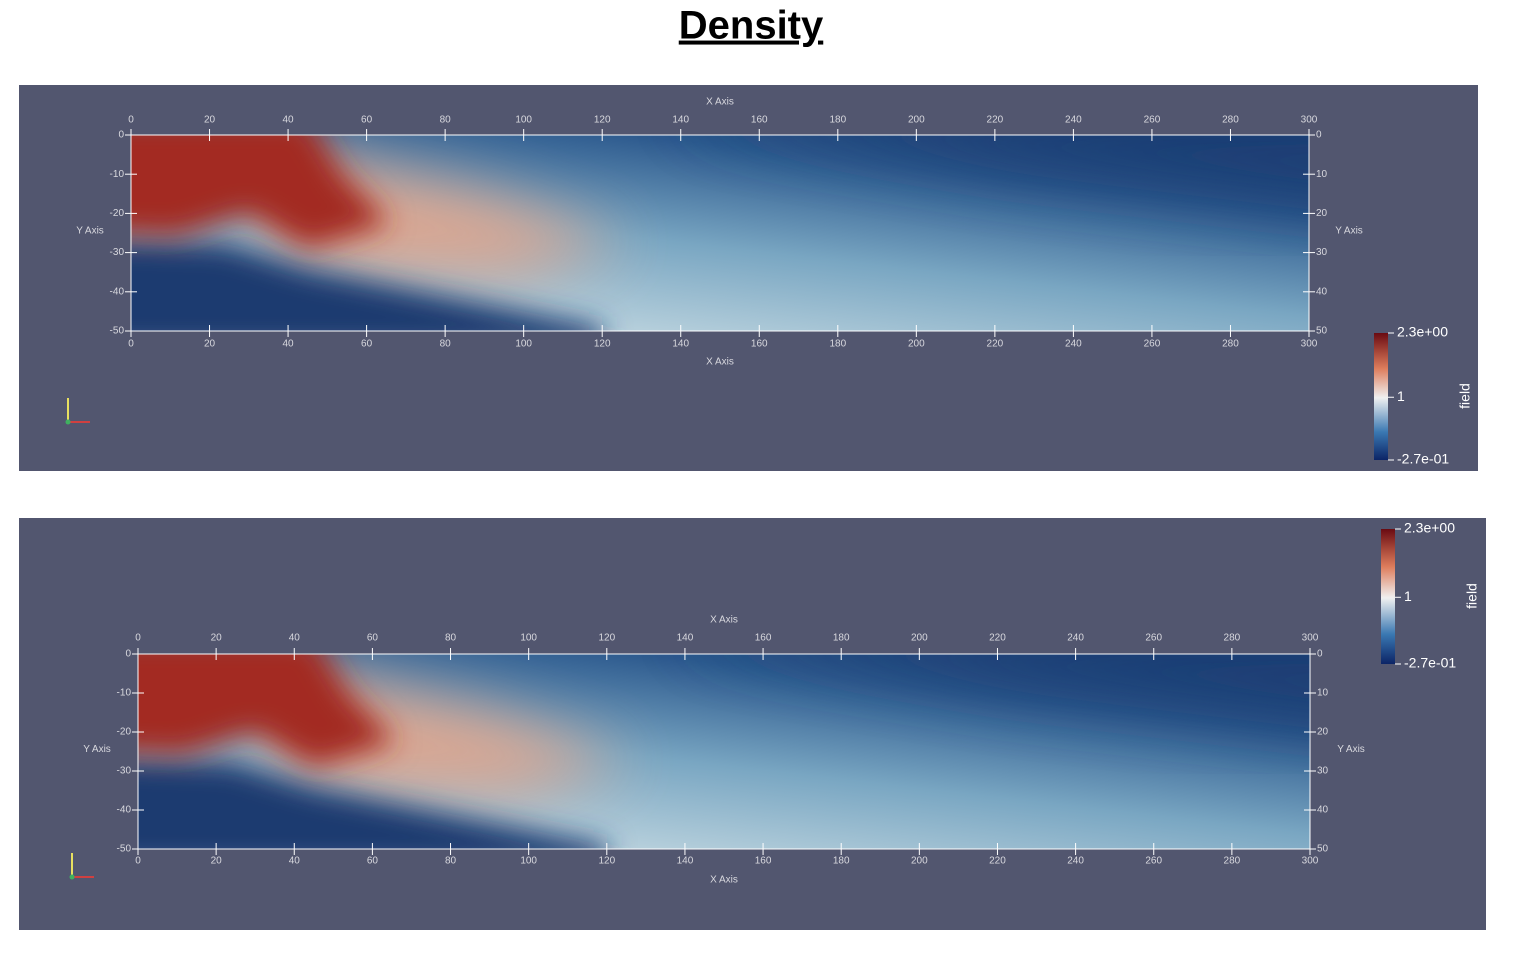 This screenshot has height=966, width=1531. I want to click on slide-title: Density, so click(751, 26).